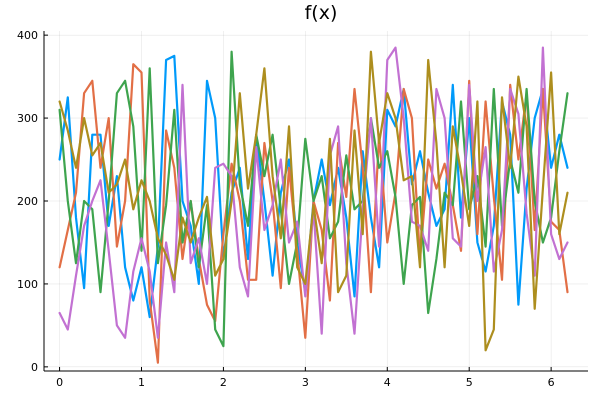 The width and height of the screenshot is (600, 400). I want to click on y-tick-label-1: 100, so click(27, 284).